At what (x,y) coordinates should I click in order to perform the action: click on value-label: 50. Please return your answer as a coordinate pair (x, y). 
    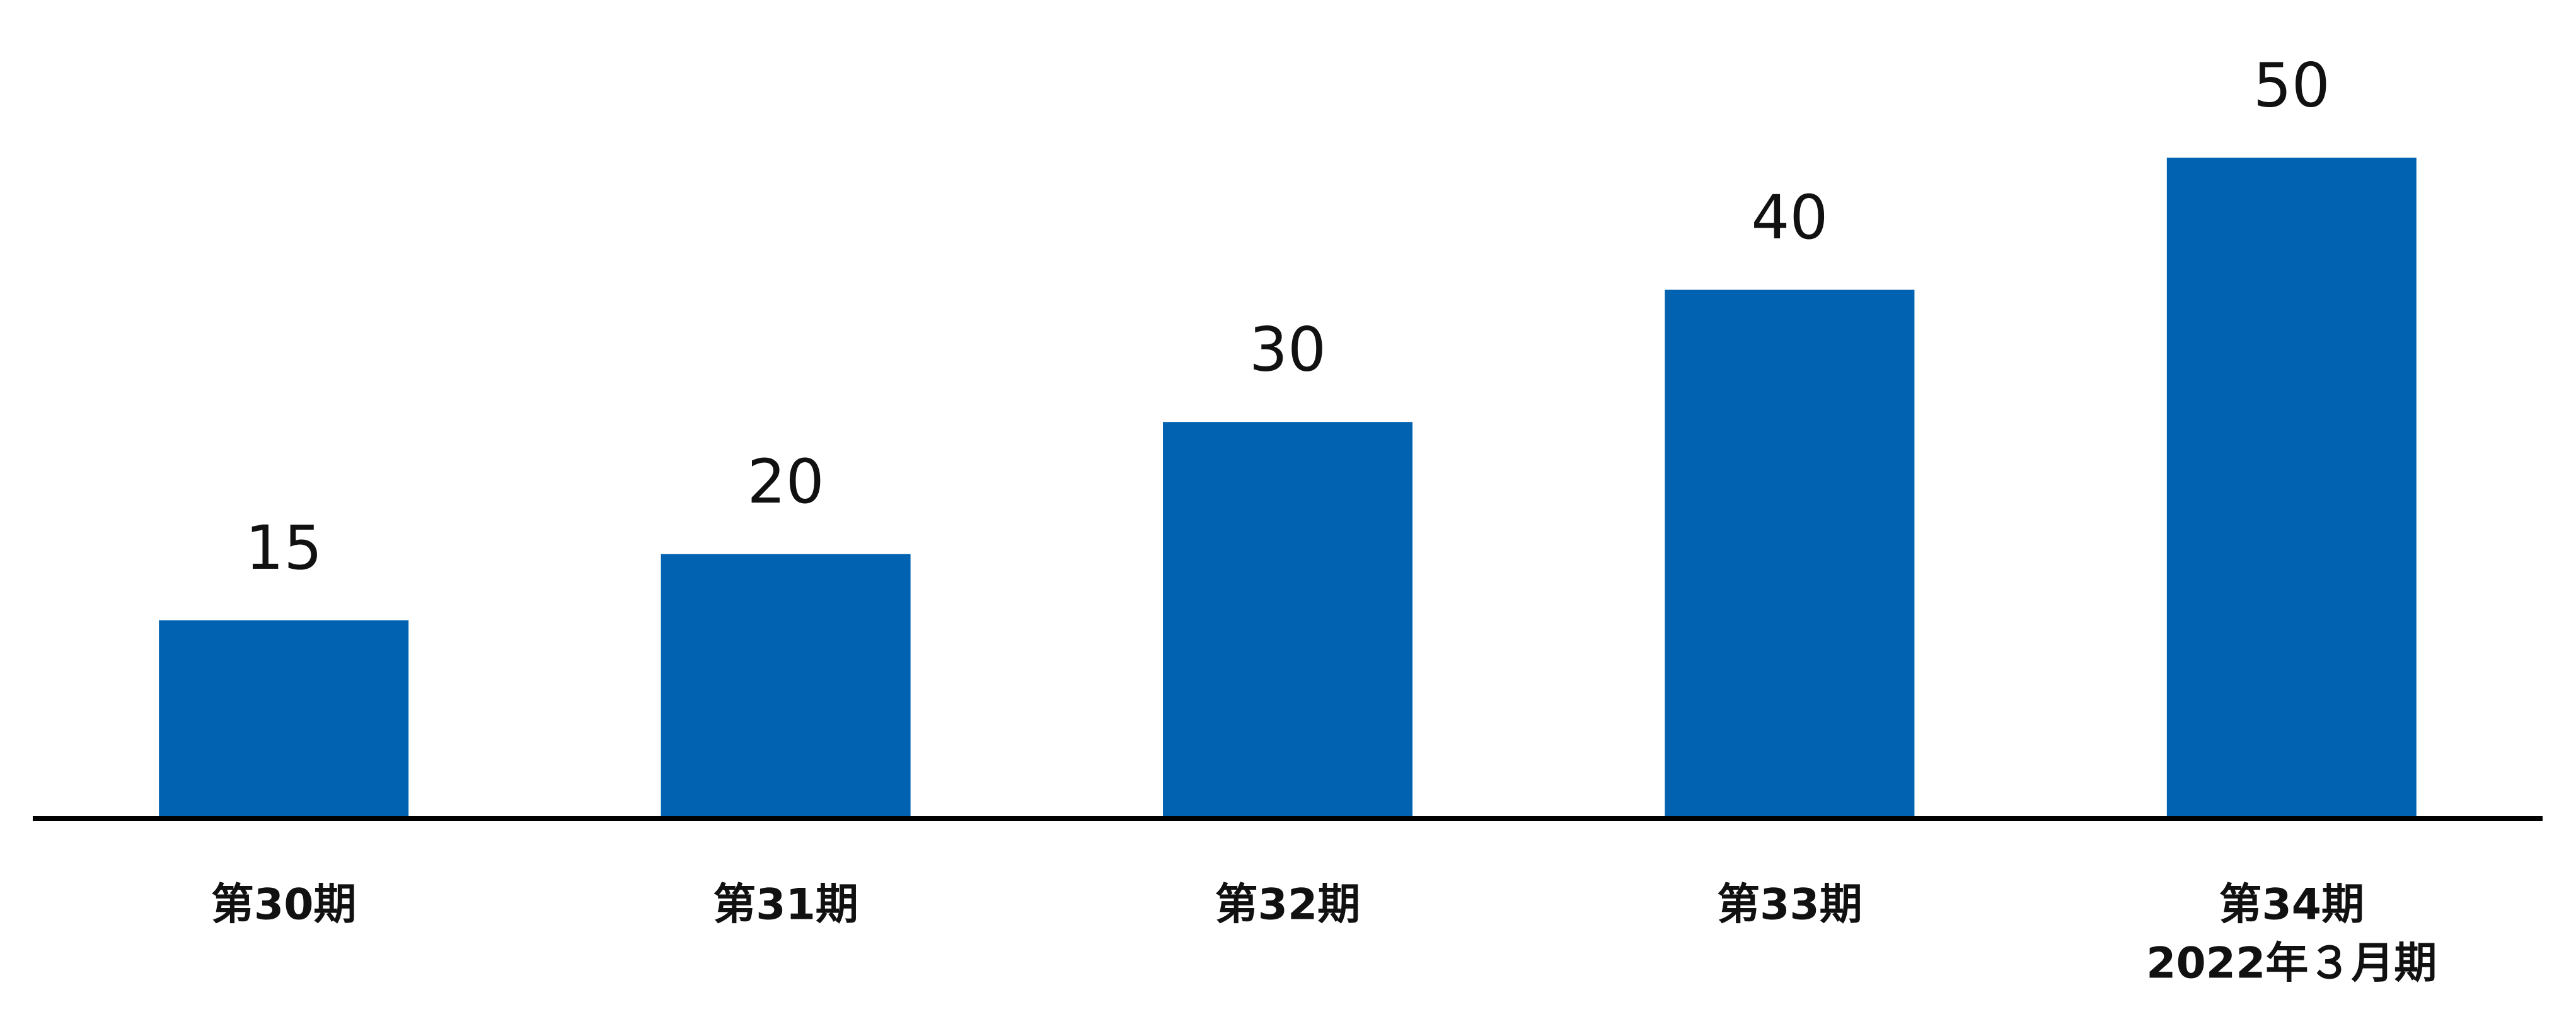
    Looking at the image, I should click on (2291, 85).